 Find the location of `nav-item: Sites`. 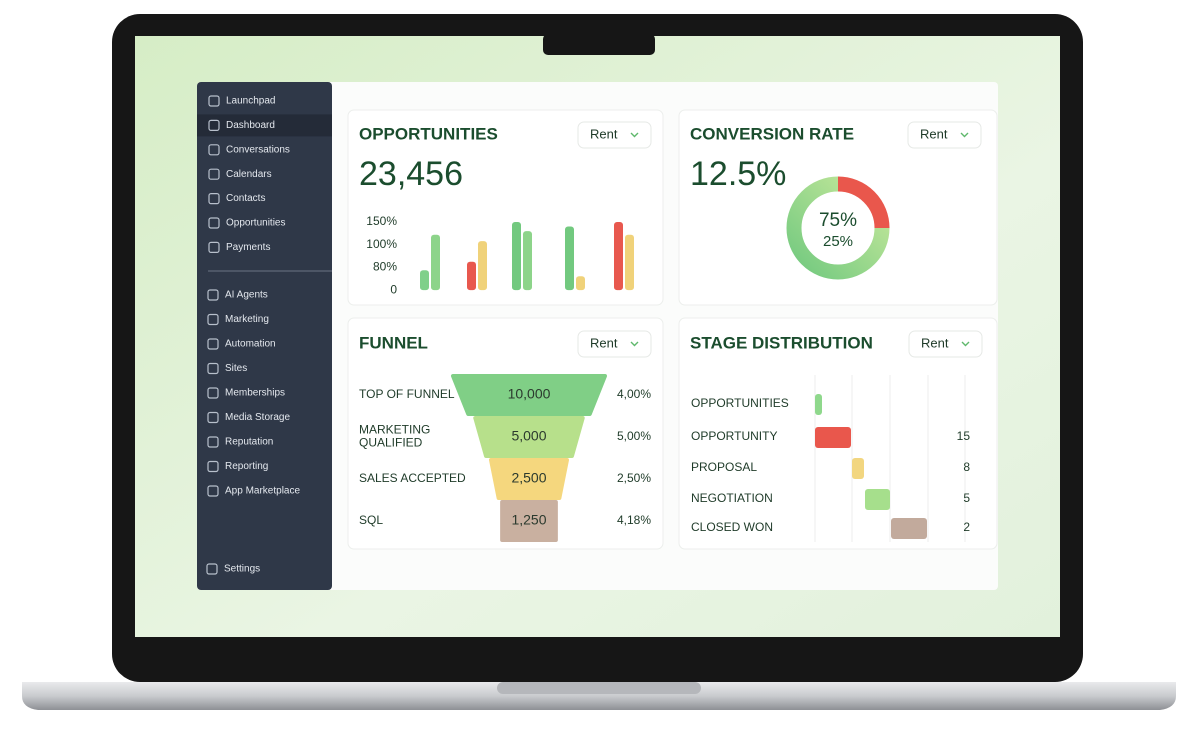

nav-item: Sites is located at coordinates (236, 368).